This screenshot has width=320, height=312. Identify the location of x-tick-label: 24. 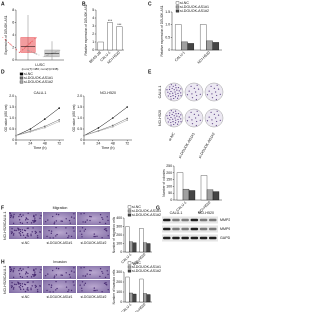
(98, 143).